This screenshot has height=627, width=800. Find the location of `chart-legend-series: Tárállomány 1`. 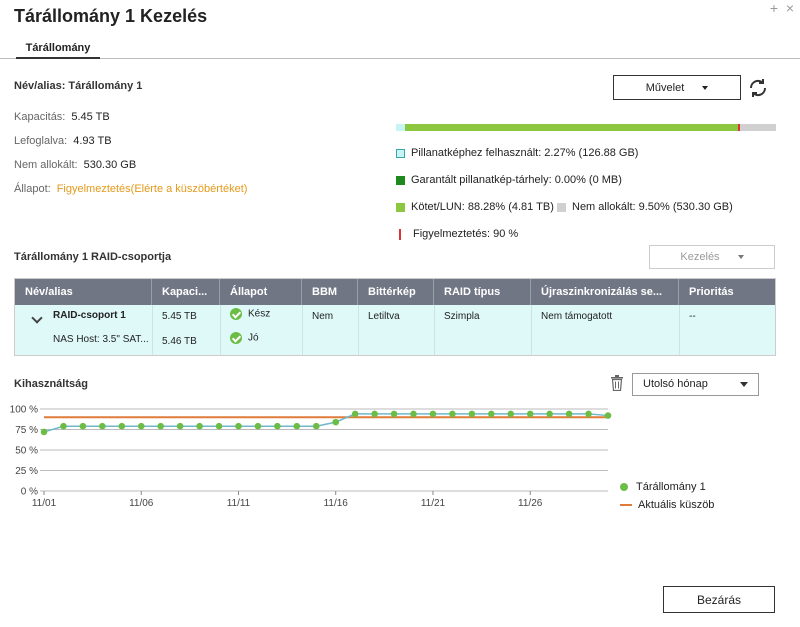

chart-legend-series: Tárállomány 1 is located at coordinates (663, 487).